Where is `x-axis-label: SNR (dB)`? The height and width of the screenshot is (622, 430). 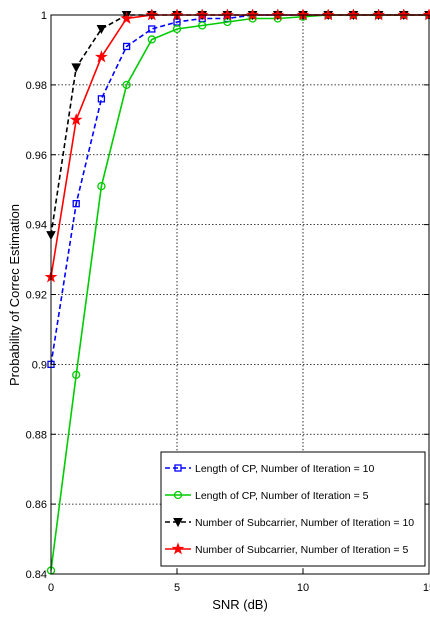 x-axis-label: SNR (dB) is located at coordinates (240, 604).